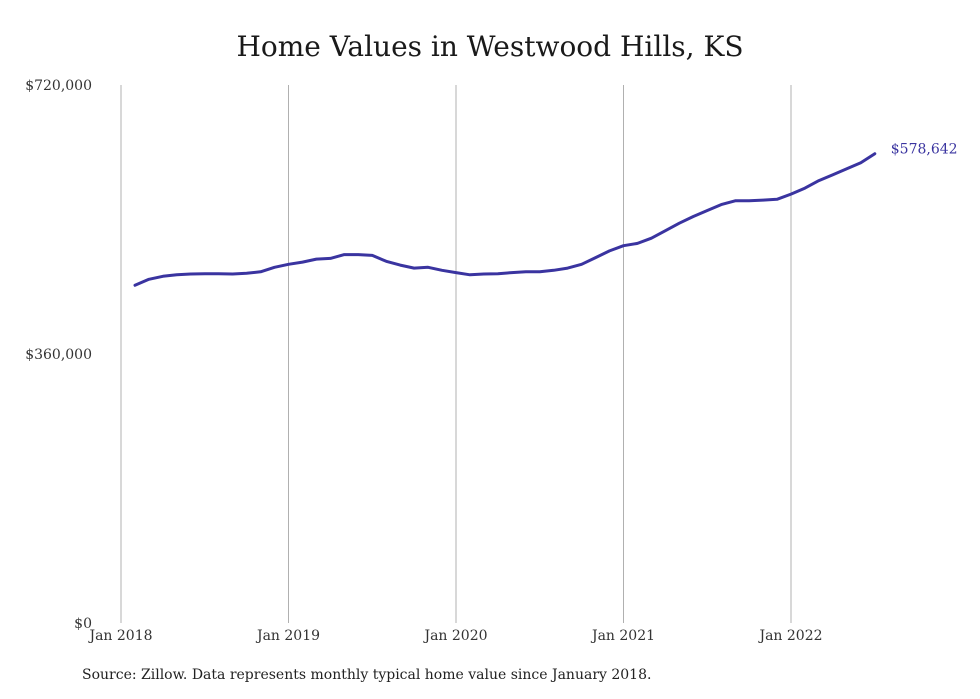 The image size is (980, 699). Describe the element at coordinates (789, 636) in the screenshot. I see `x-tick-label: Jan 2022` at that location.